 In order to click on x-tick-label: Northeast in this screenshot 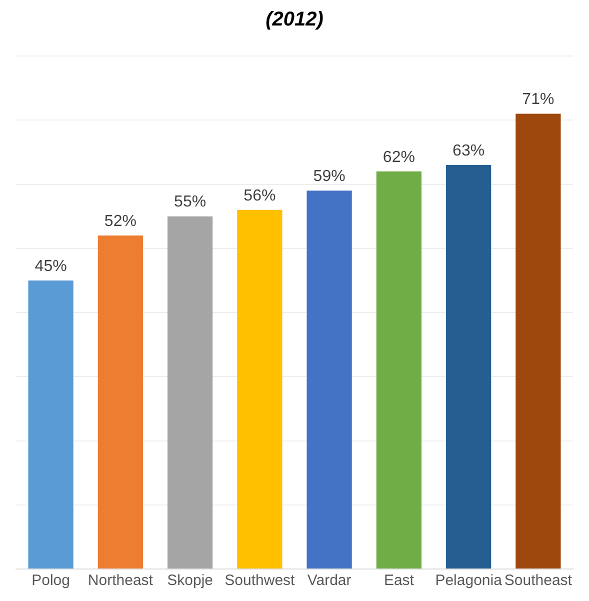, I will do `click(121, 581)`.